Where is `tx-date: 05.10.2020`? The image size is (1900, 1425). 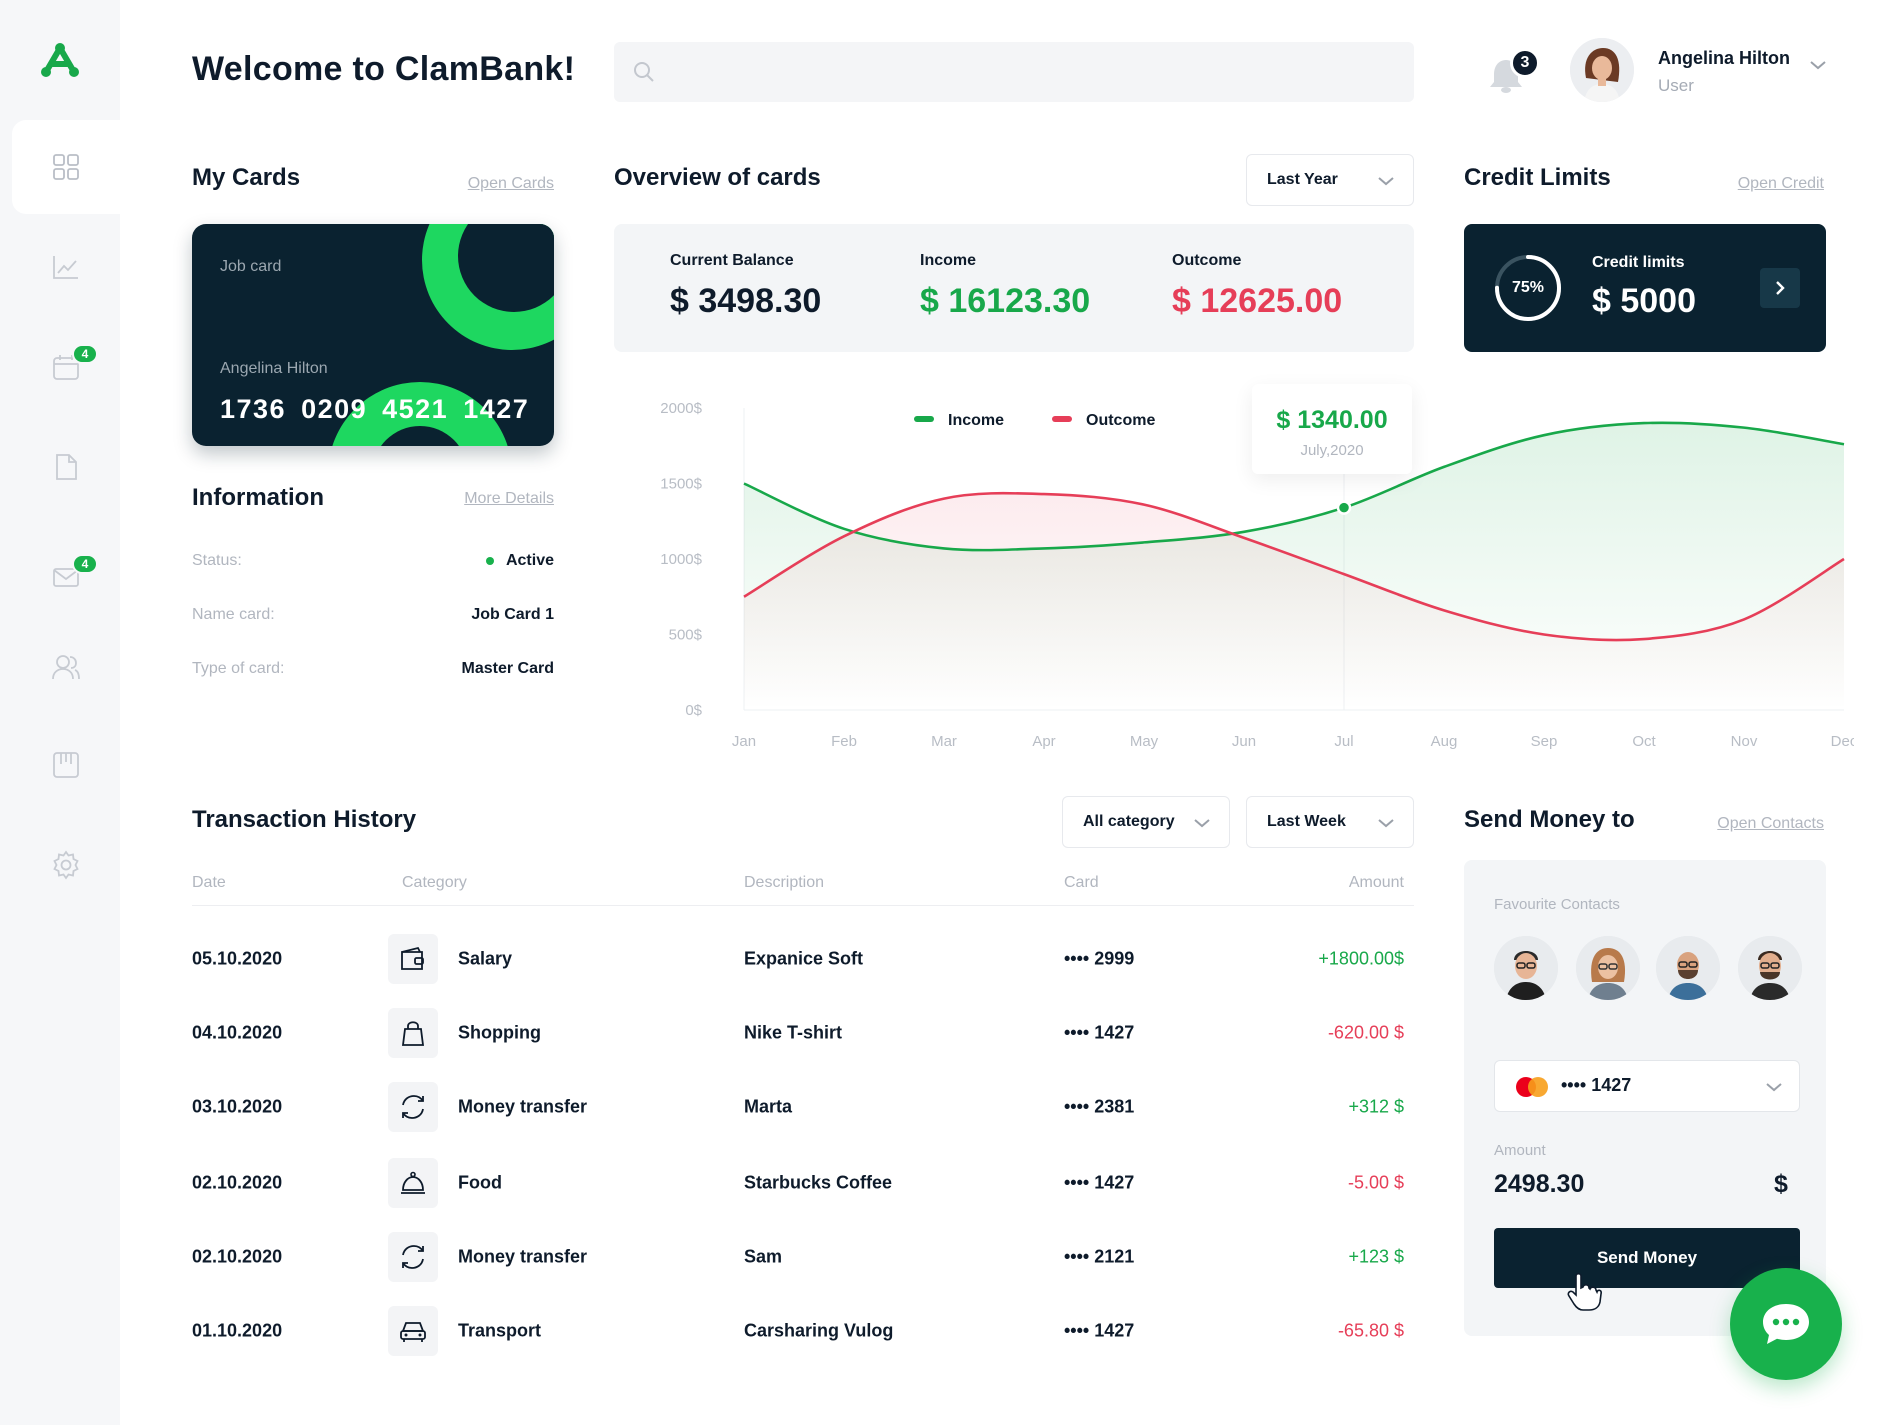
tx-date: 05.10.2020 is located at coordinates (237, 958).